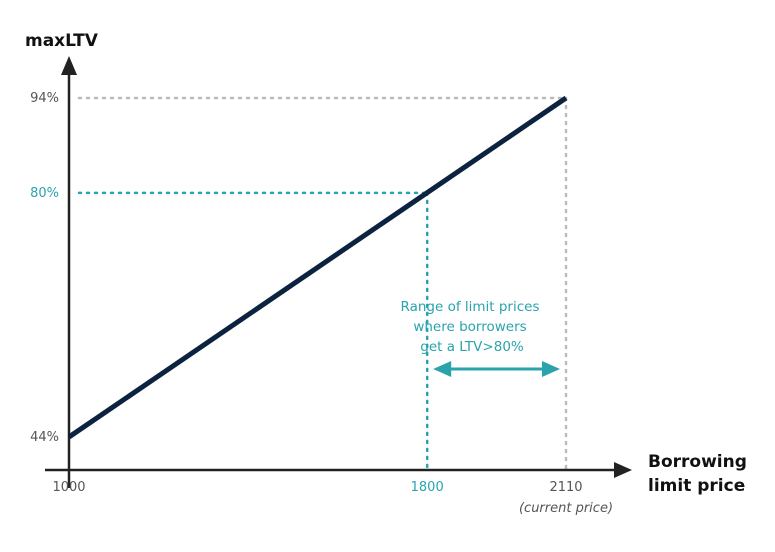 This screenshot has height=552, width=775. What do you see at coordinates (44, 193) in the screenshot?
I see `y-tick-label: 80%` at bounding box center [44, 193].